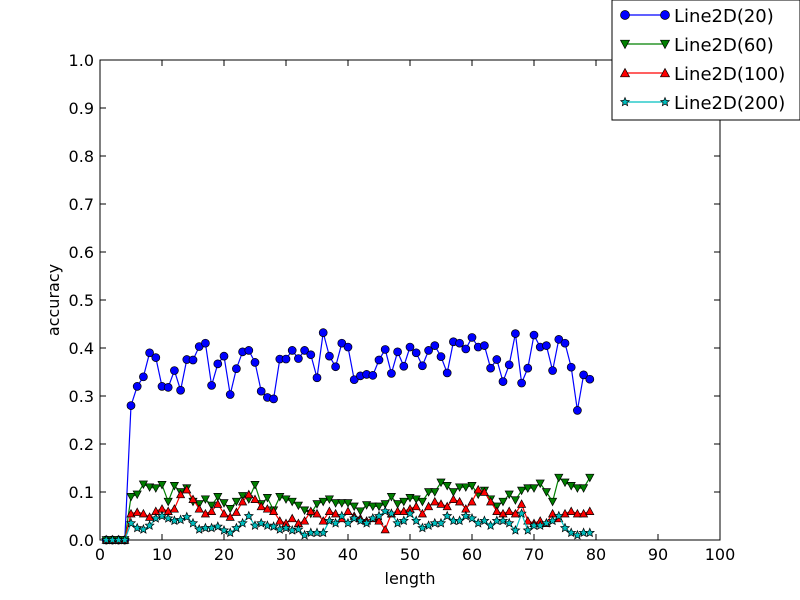 The width and height of the screenshot is (800, 600). I want to click on legend-label: Line2D(100), so click(729, 74).